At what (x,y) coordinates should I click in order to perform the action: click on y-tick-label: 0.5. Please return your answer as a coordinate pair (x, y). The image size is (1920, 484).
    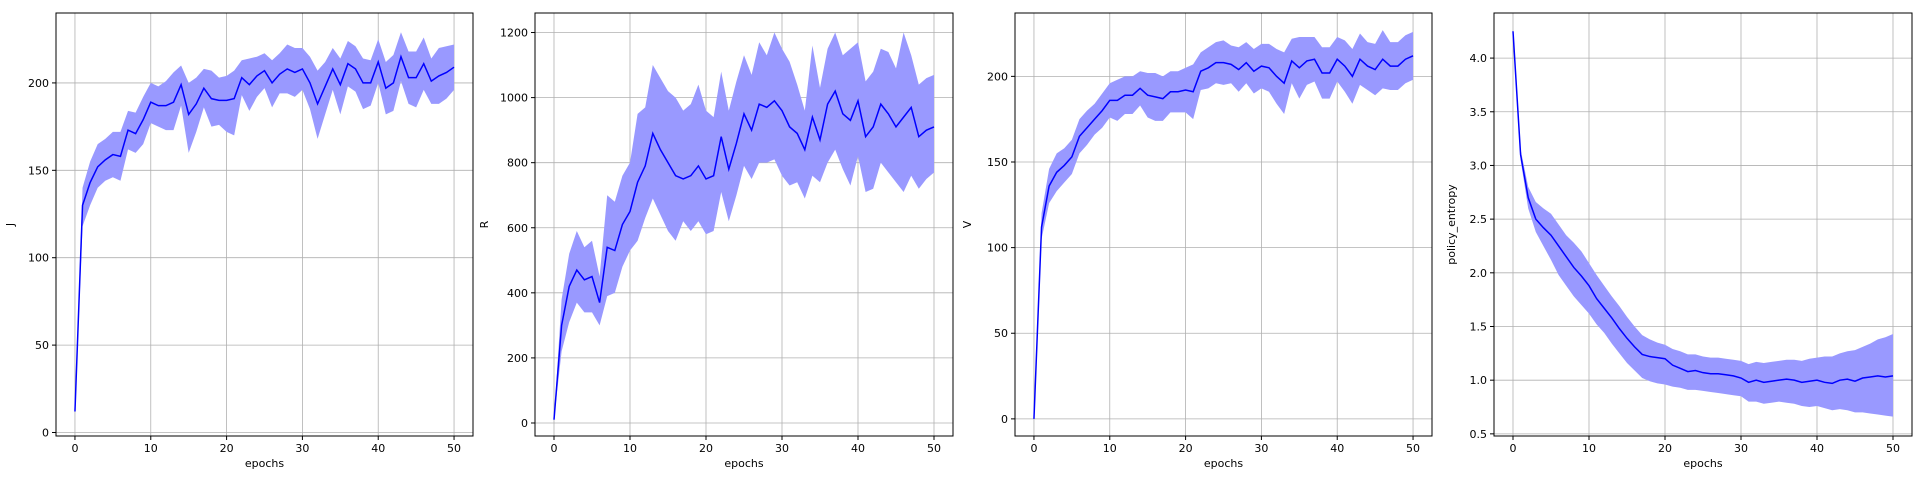
    Looking at the image, I should click on (1479, 434).